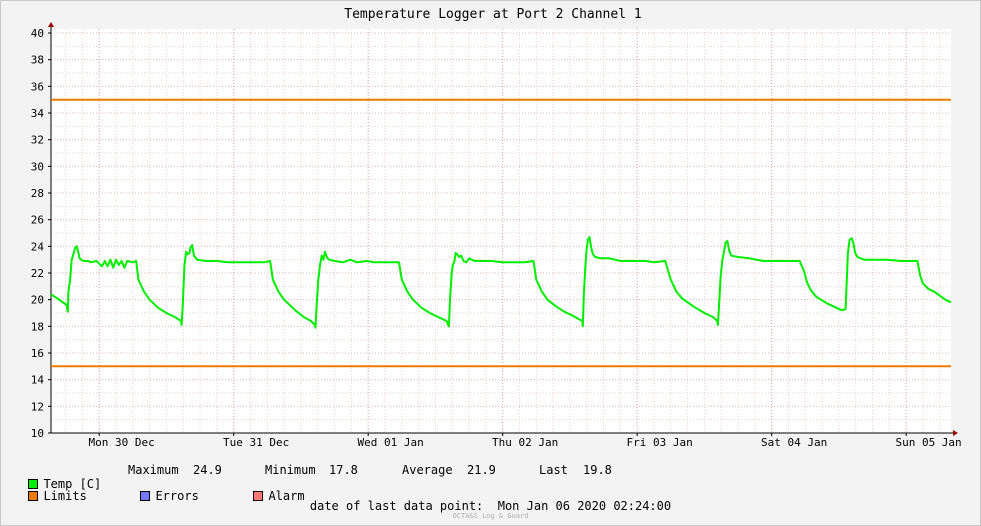 This screenshot has height=526, width=981. Describe the element at coordinates (38, 246) in the screenshot. I see `y-tick-label: 24` at that location.